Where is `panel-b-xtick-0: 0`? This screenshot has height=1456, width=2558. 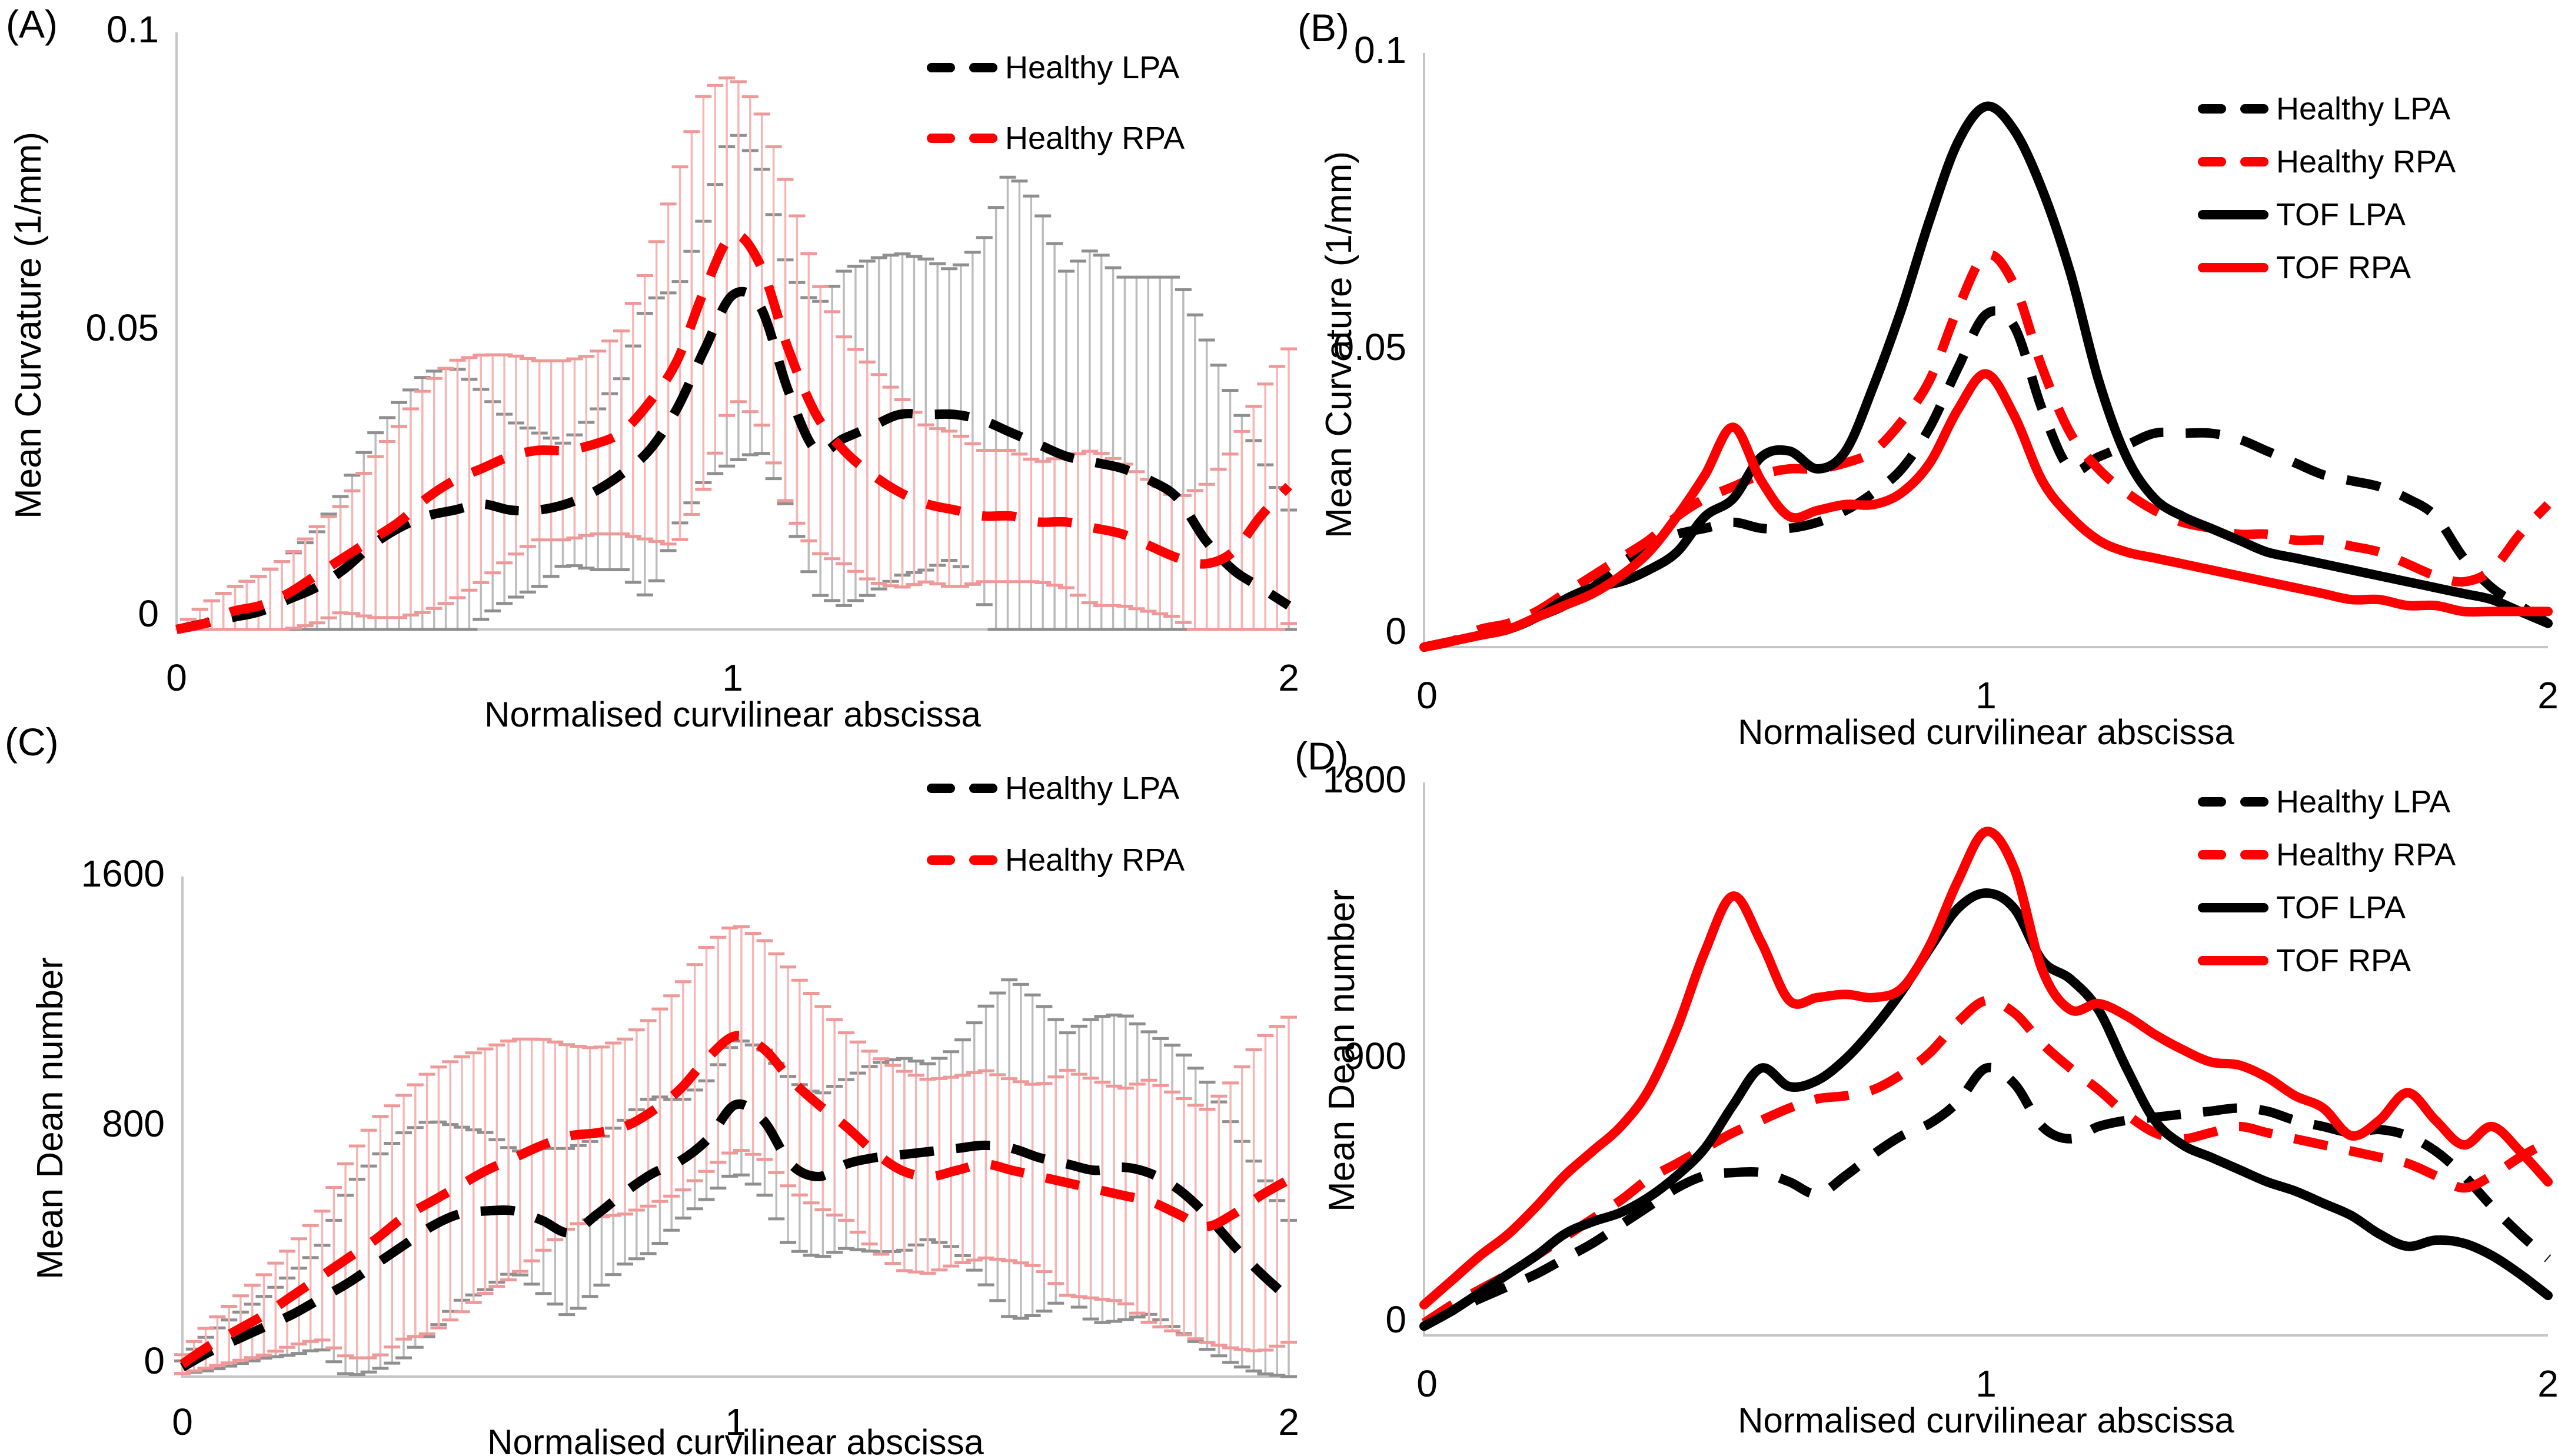
panel-b-xtick-0: 0 is located at coordinates (1427, 695).